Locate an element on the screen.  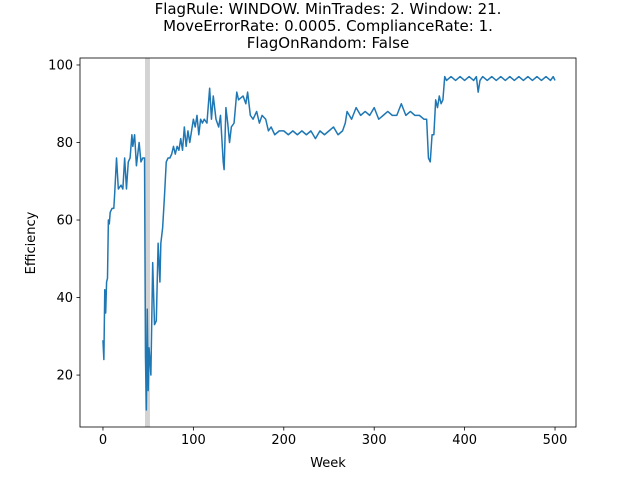
y-tick-label: 80 is located at coordinates (64, 143).